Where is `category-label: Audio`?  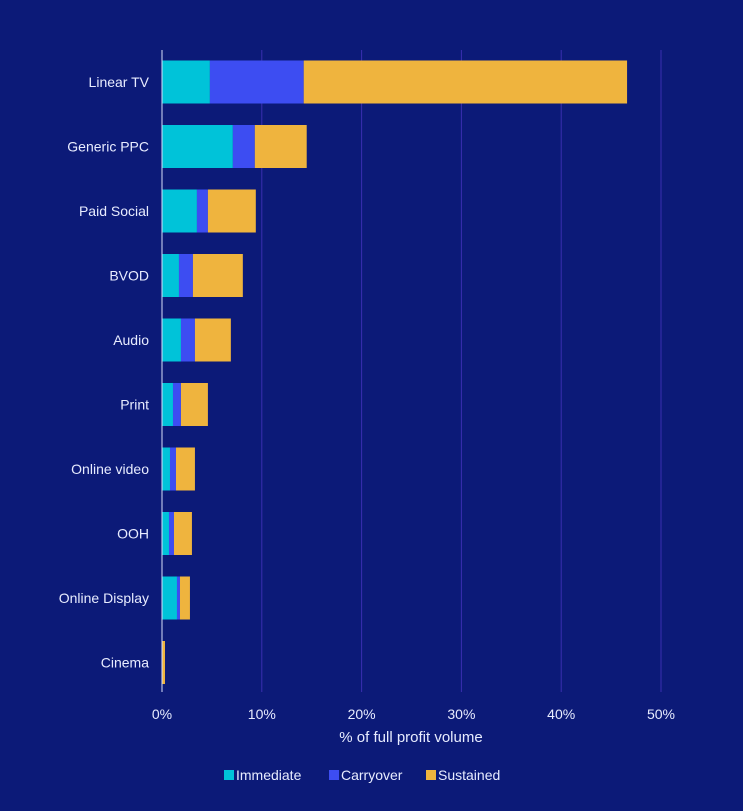
category-label: Audio is located at coordinates (131, 340).